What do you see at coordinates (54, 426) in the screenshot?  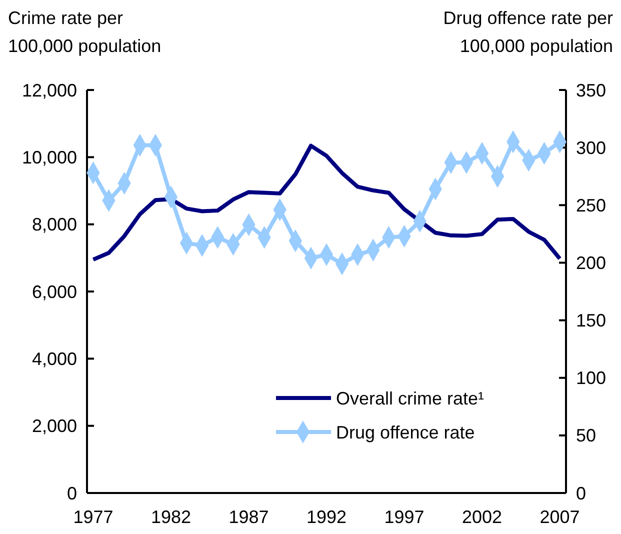 I see `y-tick-label: 2,000` at bounding box center [54, 426].